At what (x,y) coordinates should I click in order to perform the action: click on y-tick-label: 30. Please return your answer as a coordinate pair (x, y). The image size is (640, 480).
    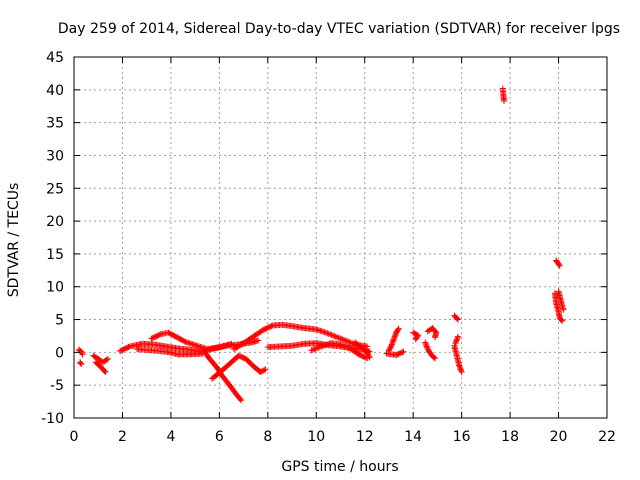
    Looking at the image, I should click on (55, 156).